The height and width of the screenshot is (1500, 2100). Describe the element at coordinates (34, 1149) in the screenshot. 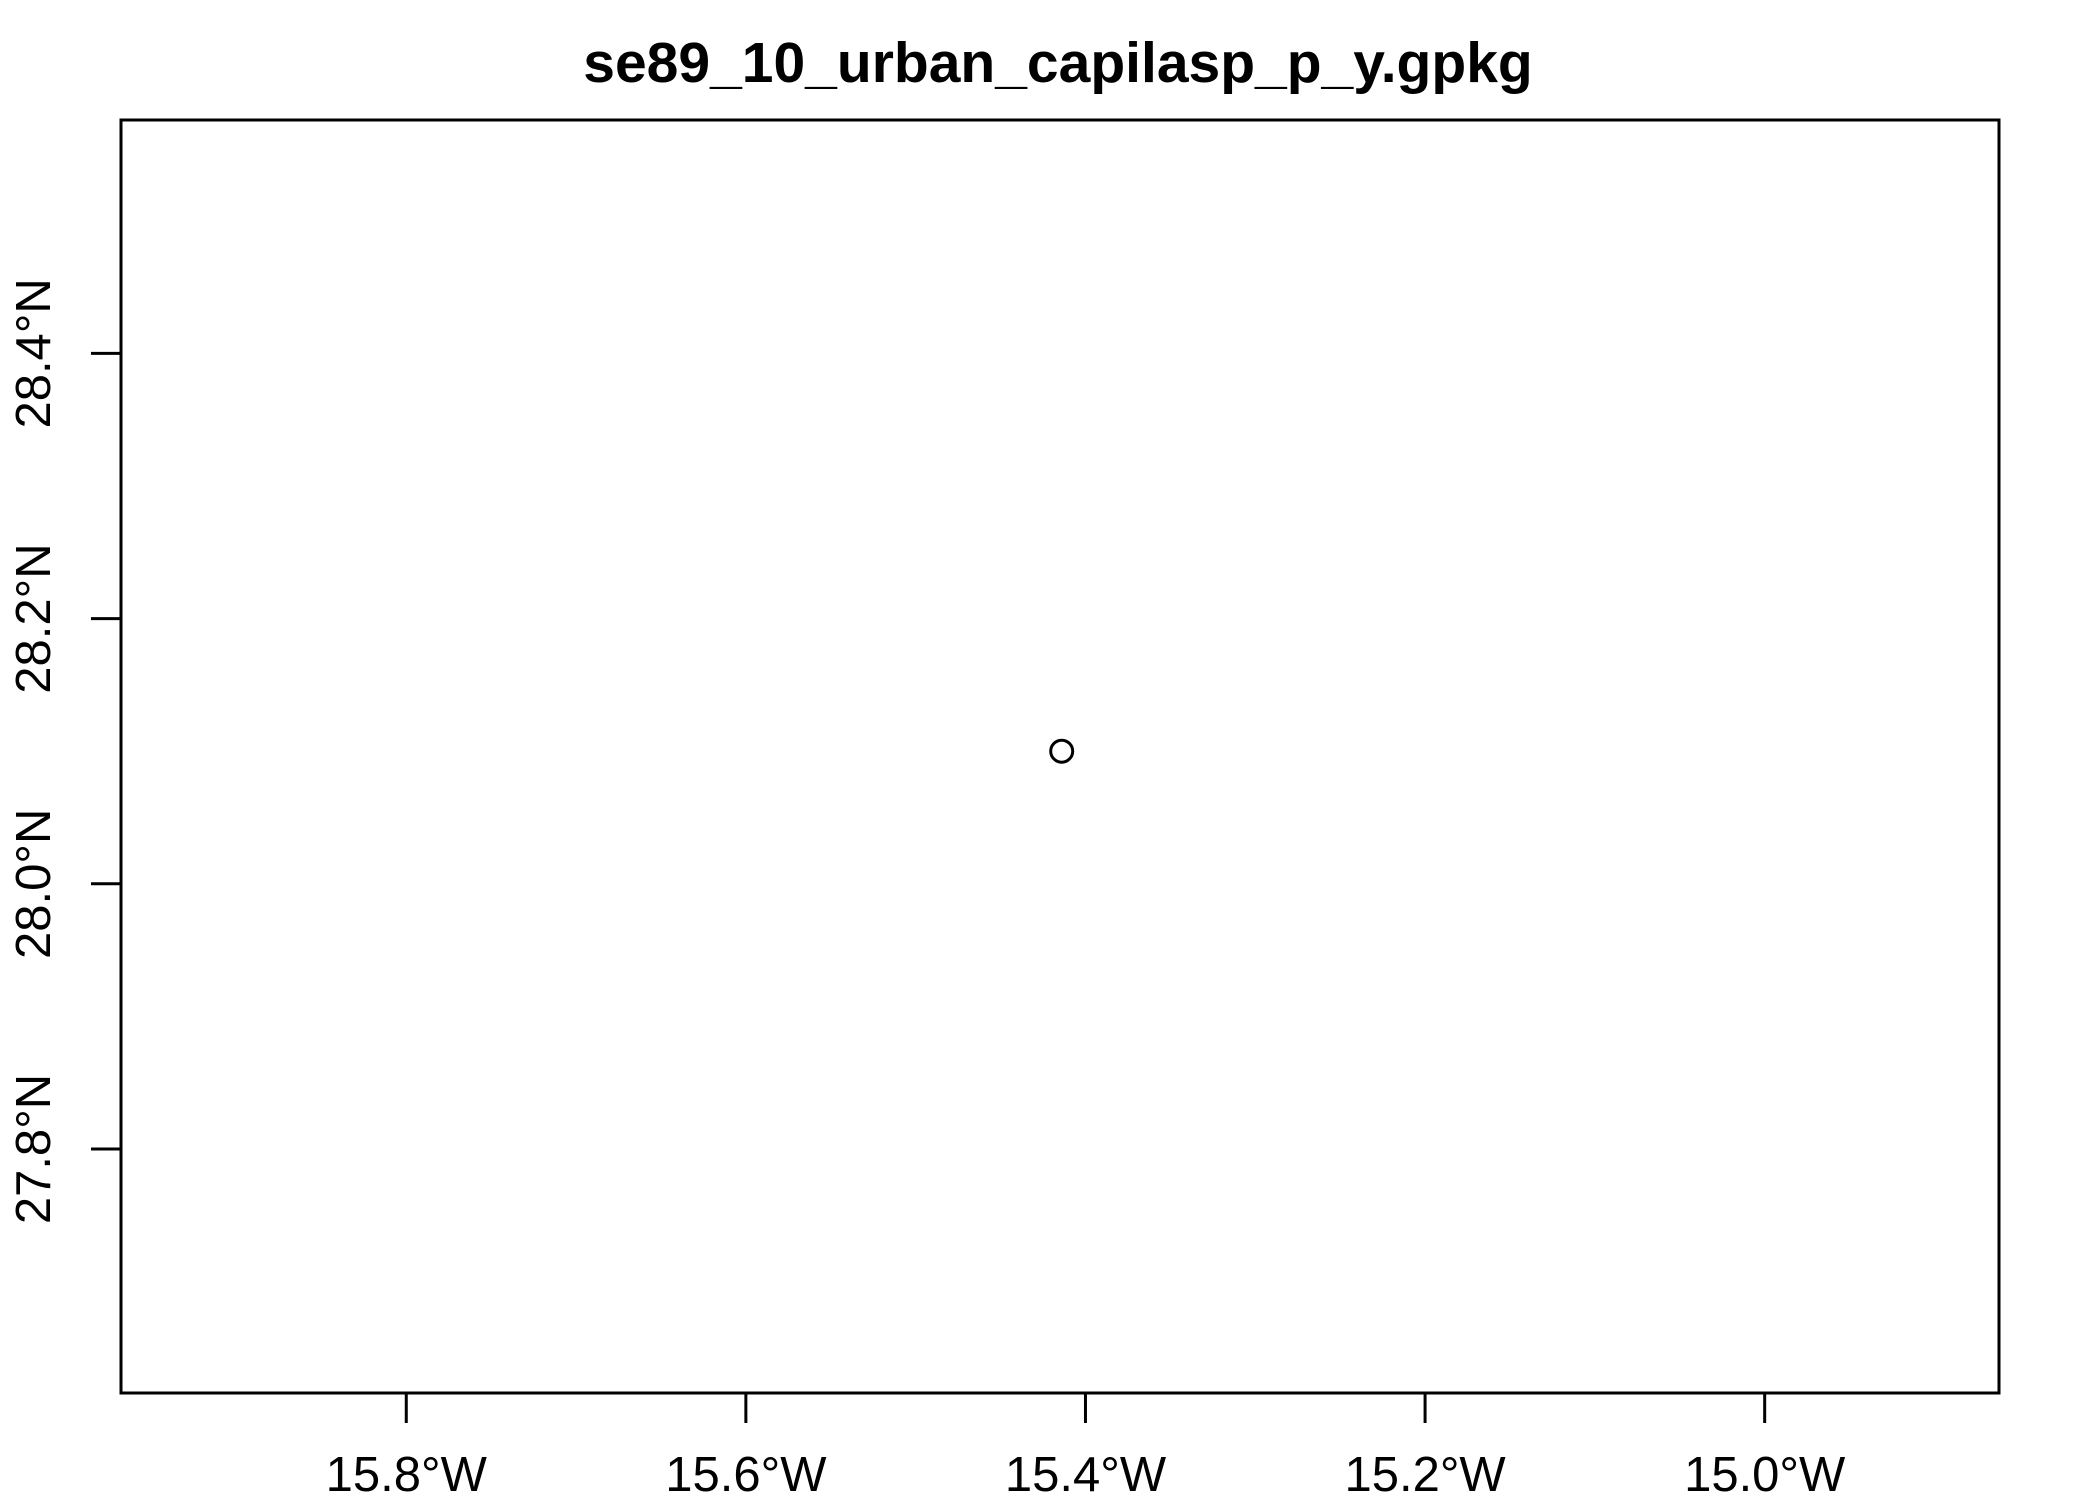

I see `y-tick-label: 27.8°N` at that location.